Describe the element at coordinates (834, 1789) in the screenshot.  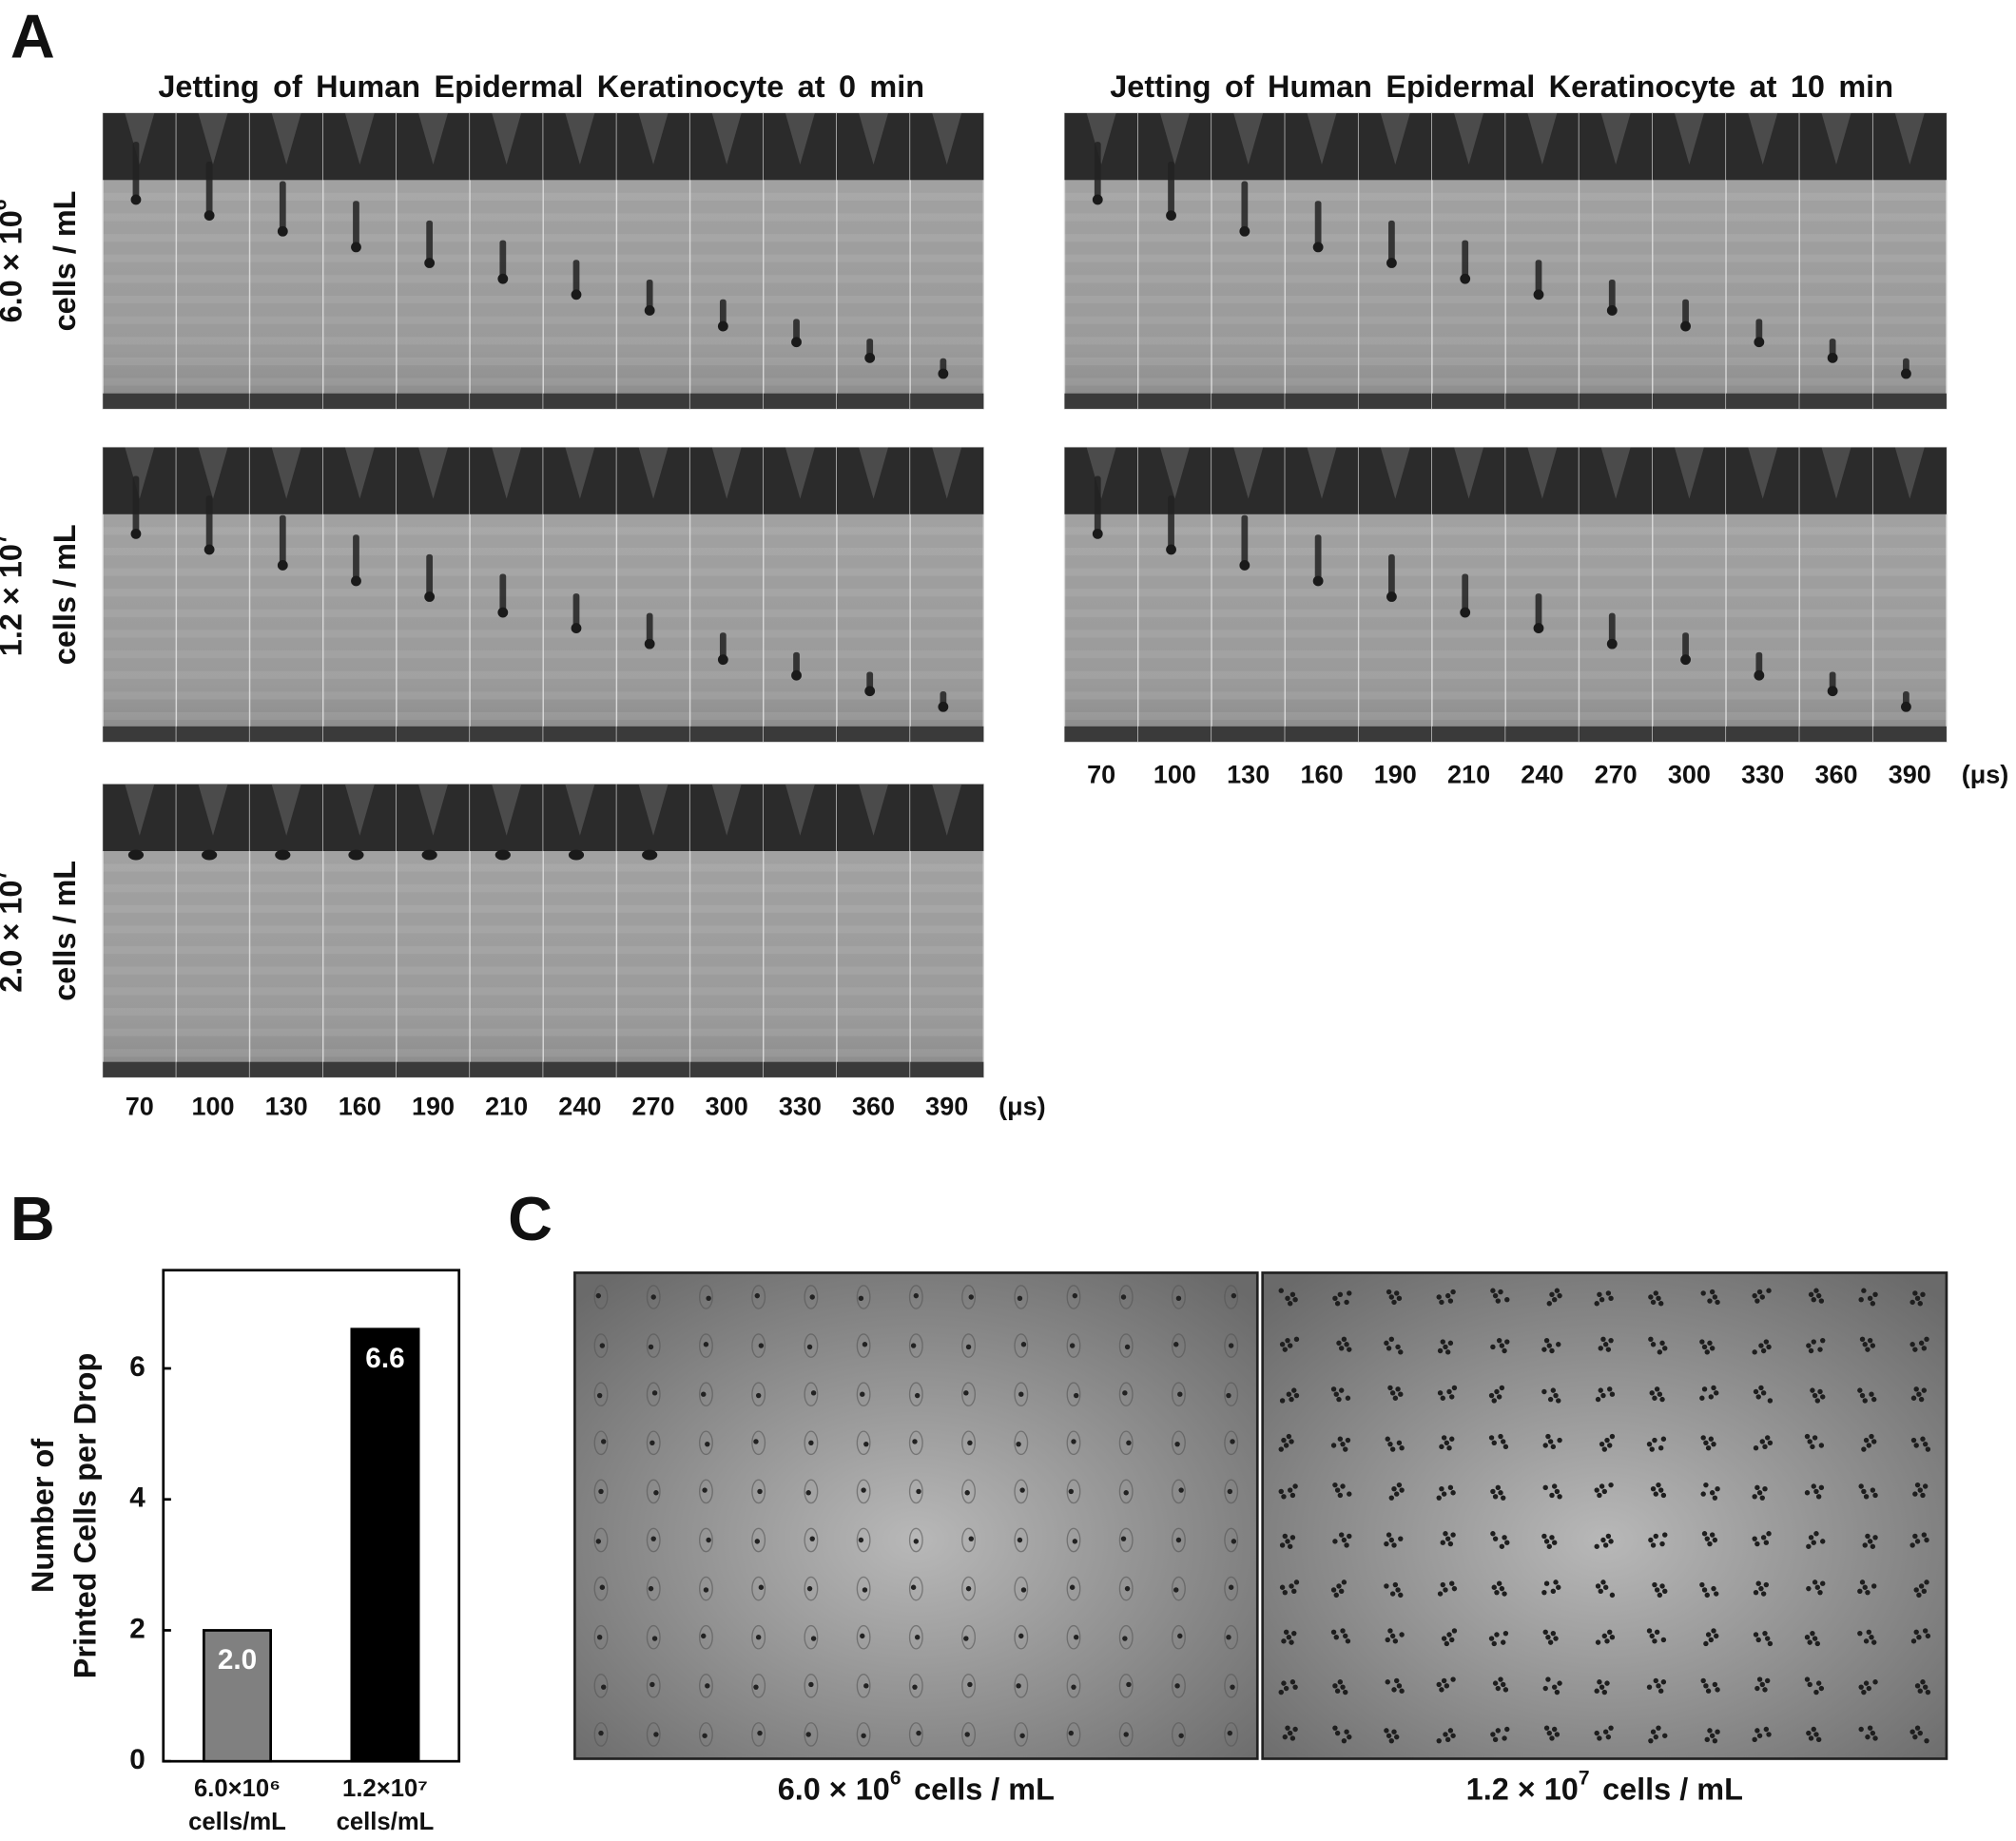
I see `label-base: 6.0 × 10` at that location.